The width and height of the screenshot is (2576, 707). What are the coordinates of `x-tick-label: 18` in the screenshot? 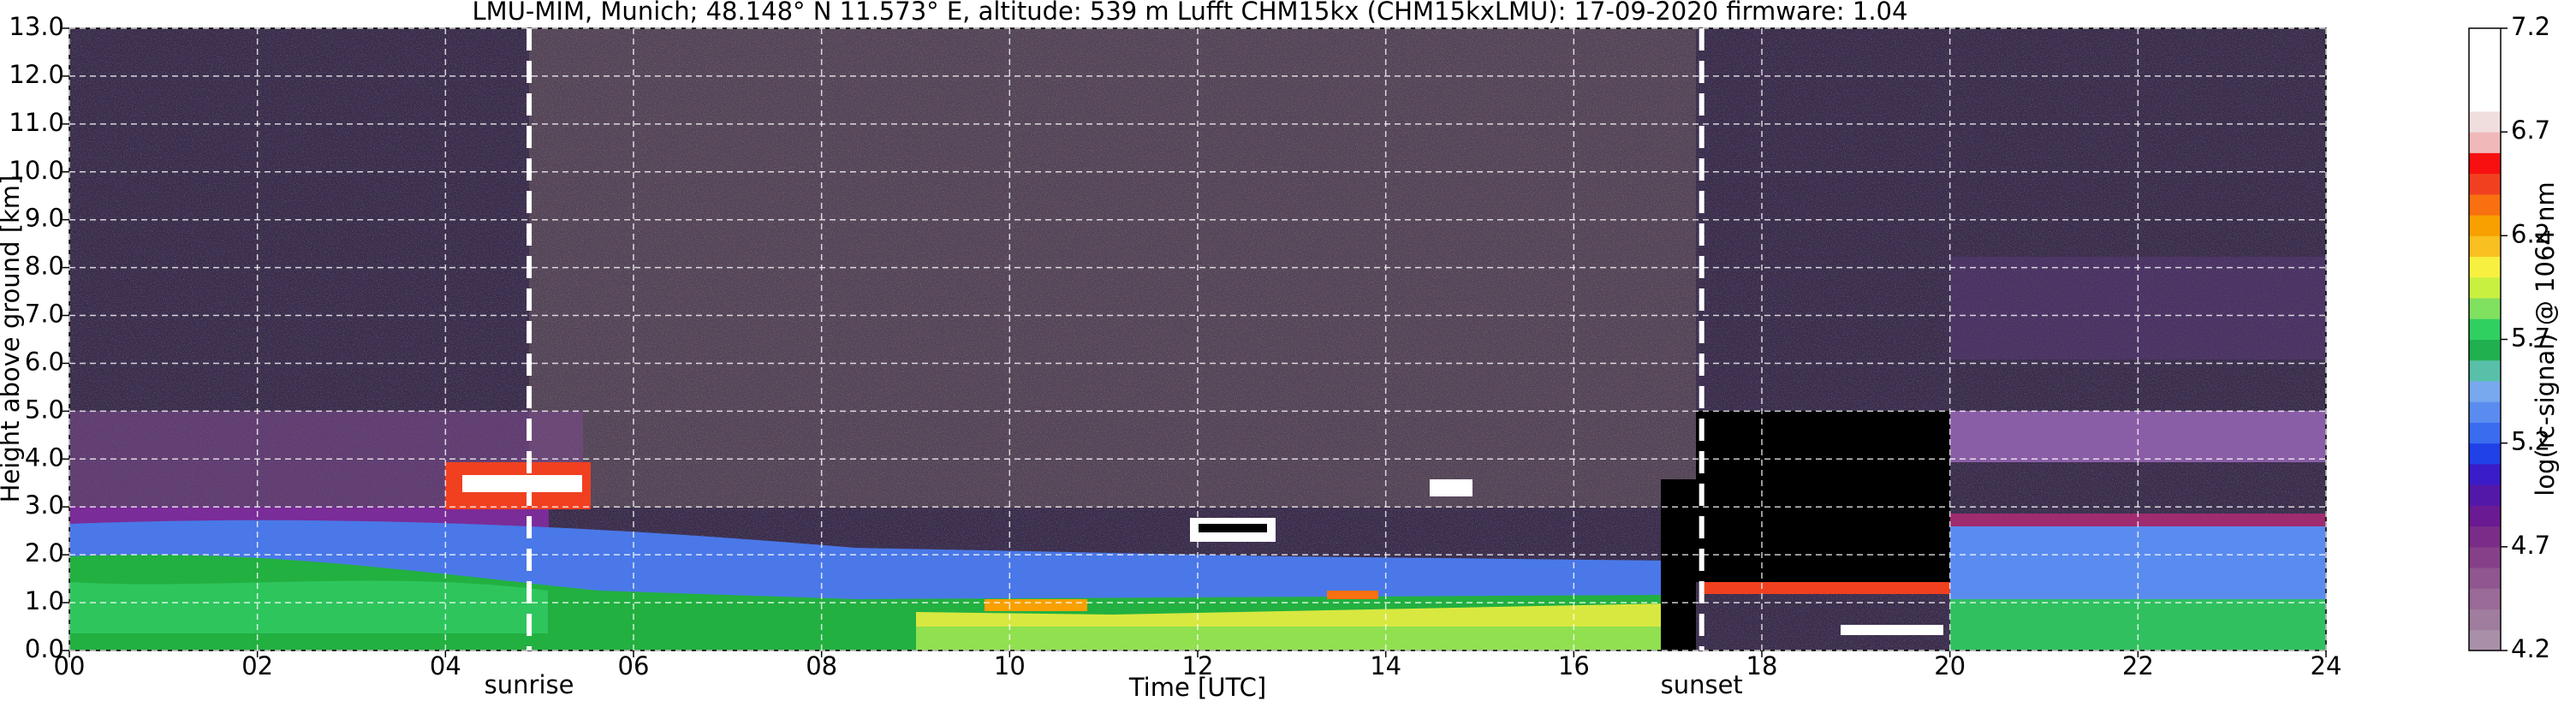 It's located at (1762, 665).